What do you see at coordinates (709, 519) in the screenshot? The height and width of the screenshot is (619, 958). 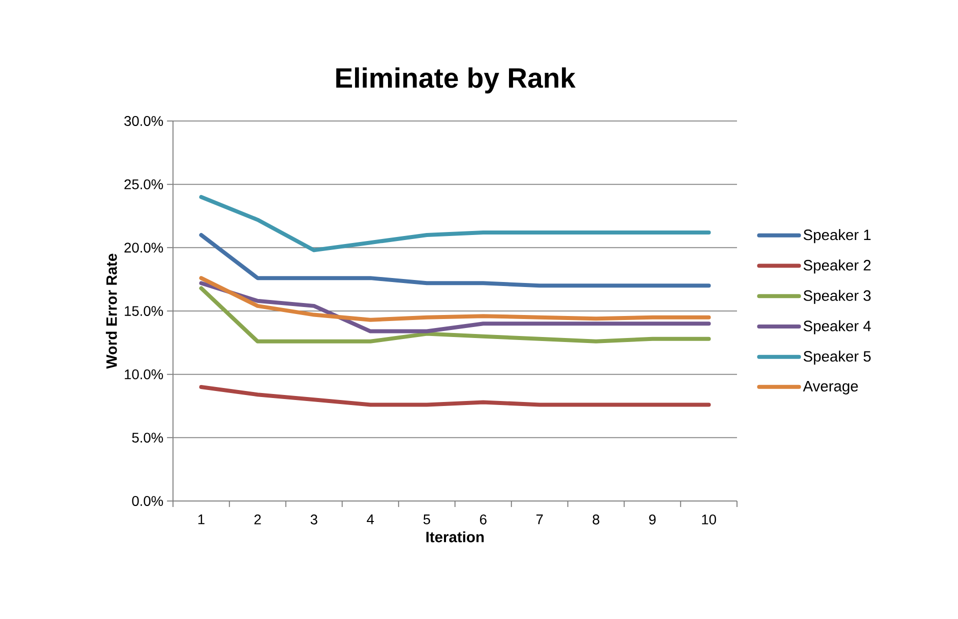 I see `x-tick-label: 10` at bounding box center [709, 519].